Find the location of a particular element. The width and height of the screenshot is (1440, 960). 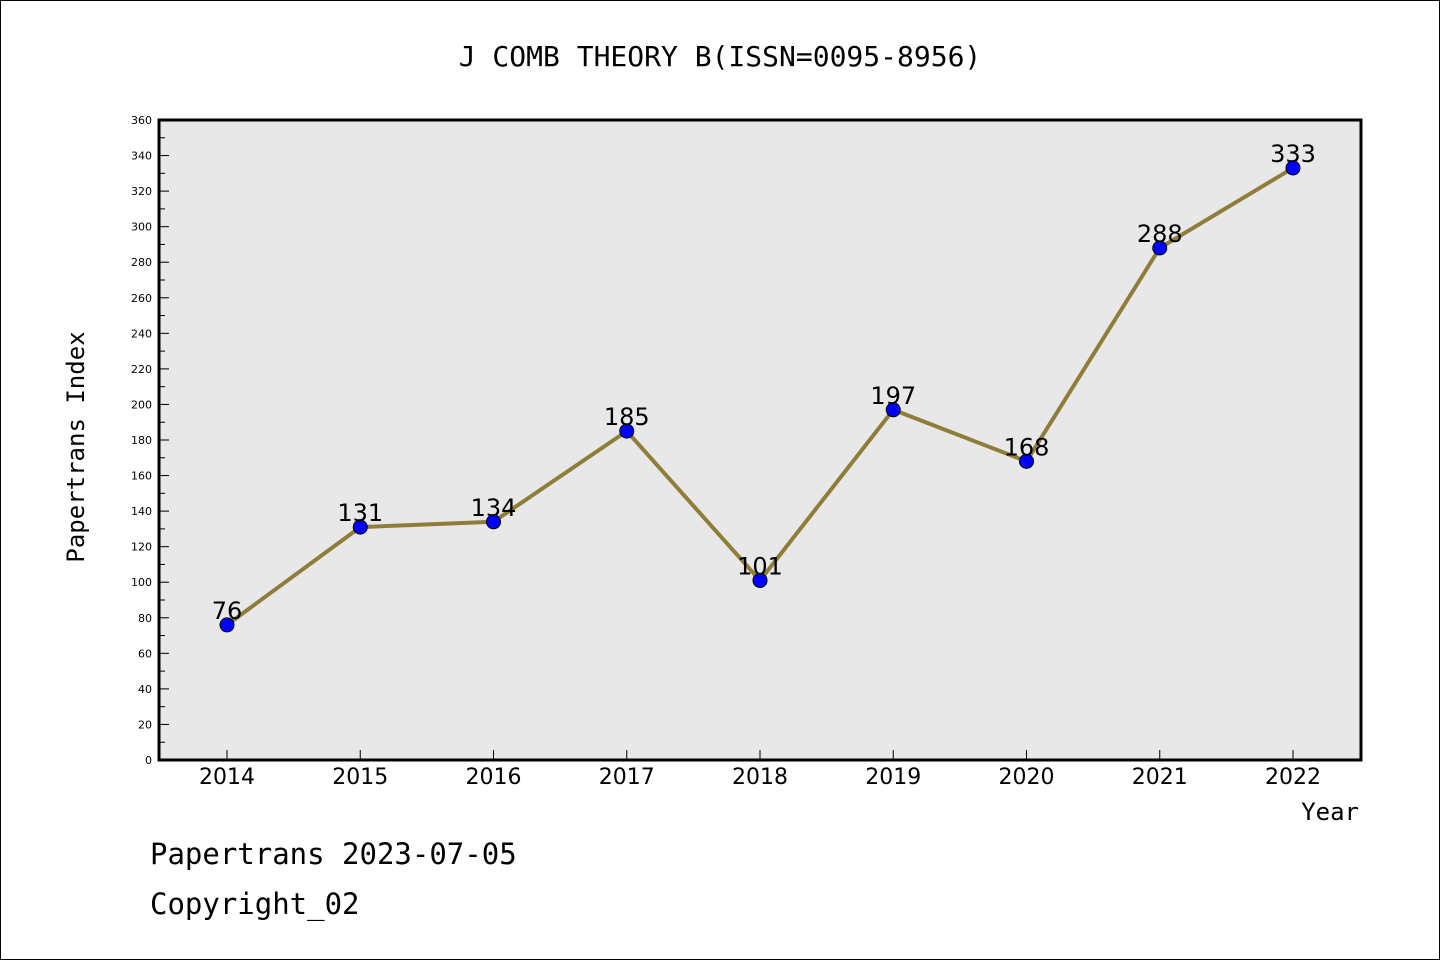

y-tick-label: 320 is located at coordinates (141, 191).